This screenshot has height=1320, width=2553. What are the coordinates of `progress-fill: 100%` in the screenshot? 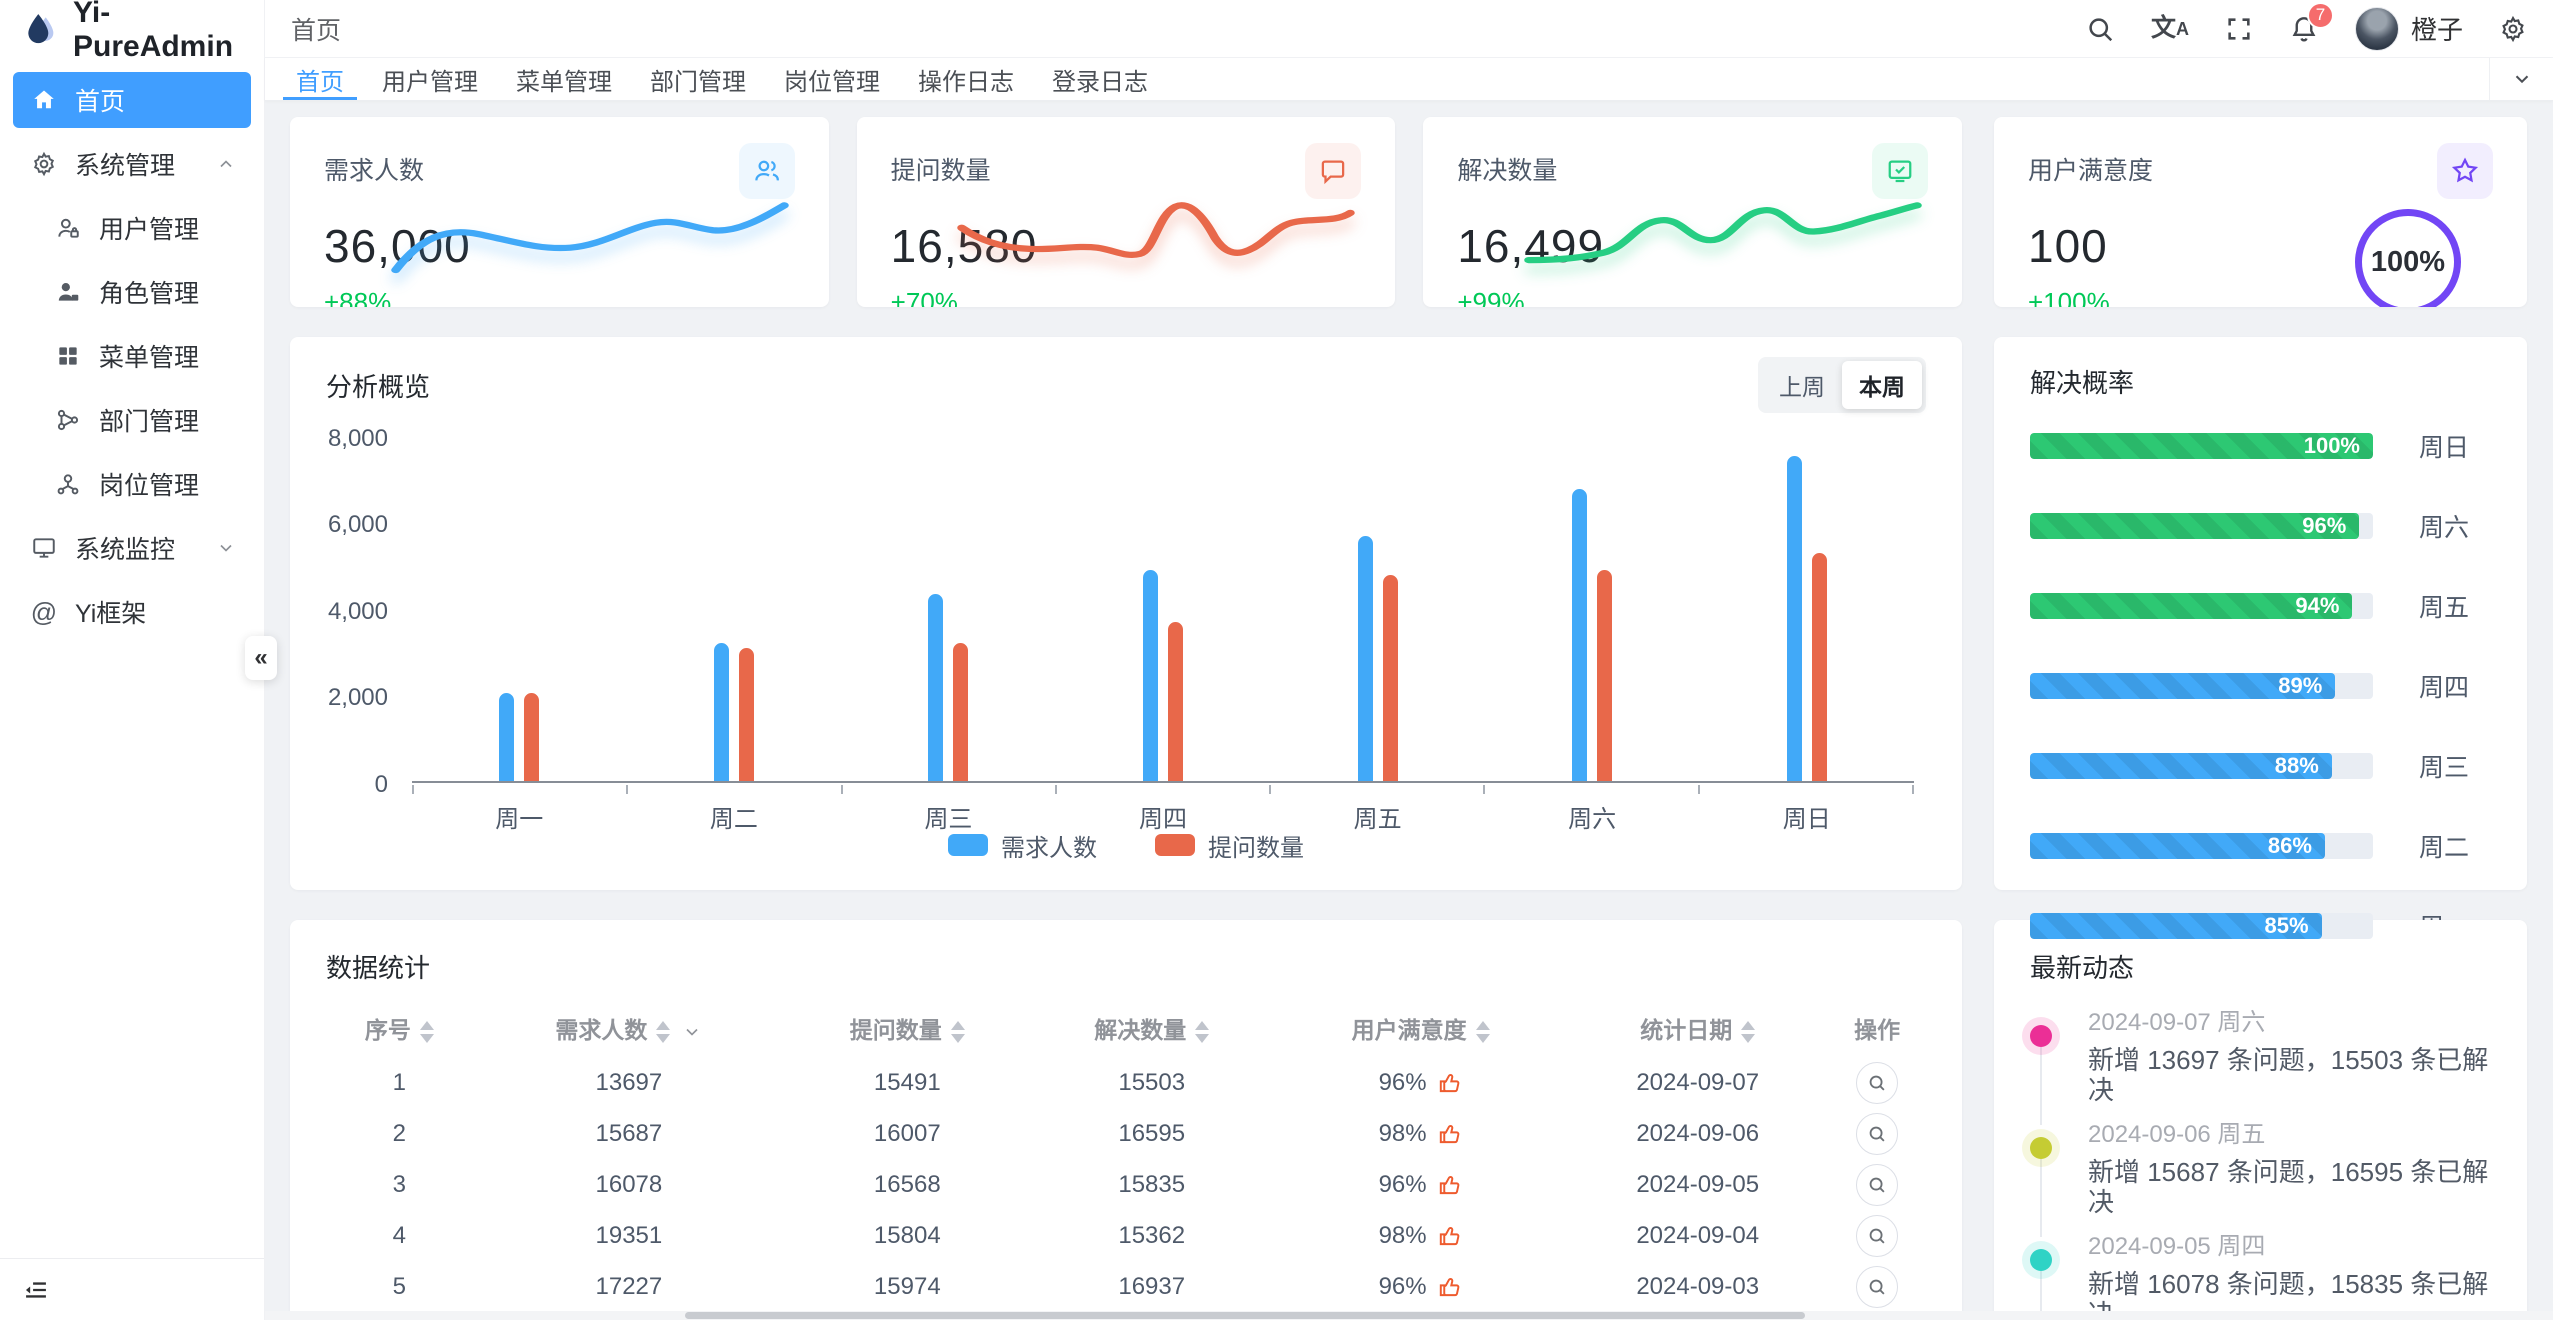 It's located at (2201, 446).